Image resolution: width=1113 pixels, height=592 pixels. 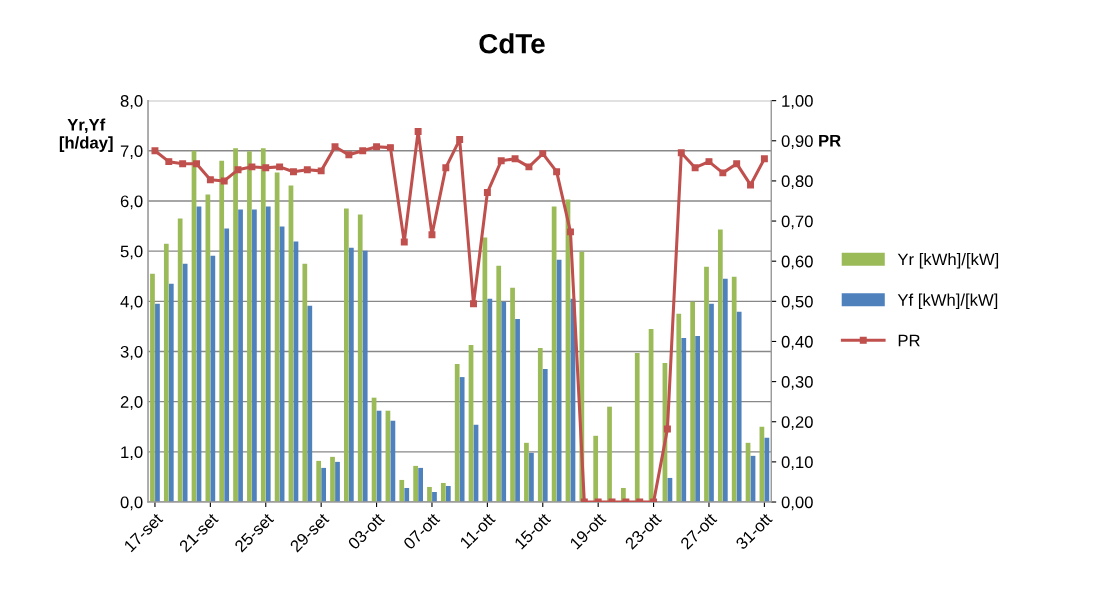 I want to click on y2-tick-label: 1,00, so click(x=797, y=102).